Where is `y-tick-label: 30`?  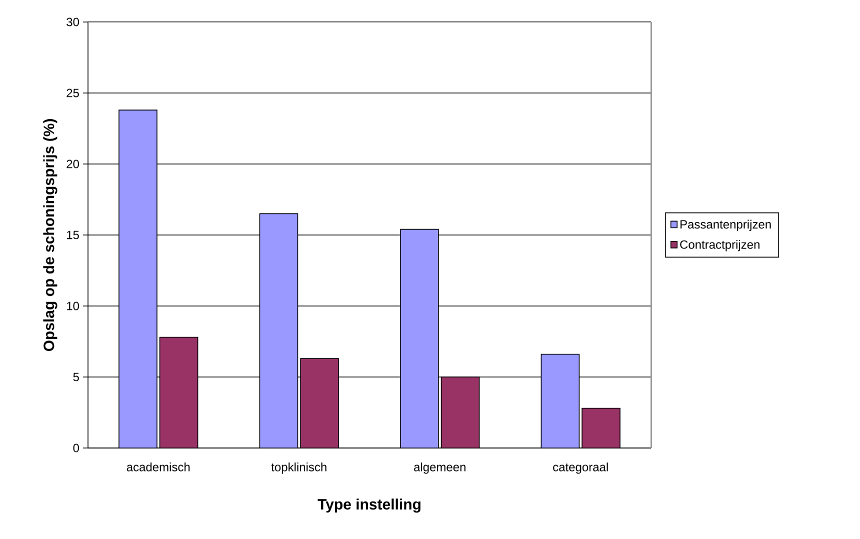
y-tick-label: 30 is located at coordinates (73, 22).